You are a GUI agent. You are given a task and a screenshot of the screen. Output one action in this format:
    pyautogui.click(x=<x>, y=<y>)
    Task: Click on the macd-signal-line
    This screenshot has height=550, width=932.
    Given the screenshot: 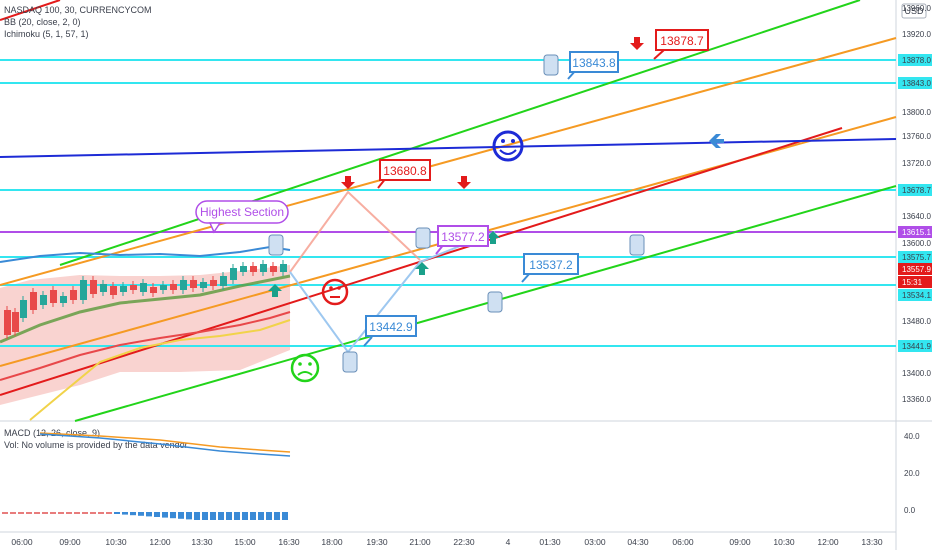 What is the action you would take?
    pyautogui.click(x=165, y=442)
    